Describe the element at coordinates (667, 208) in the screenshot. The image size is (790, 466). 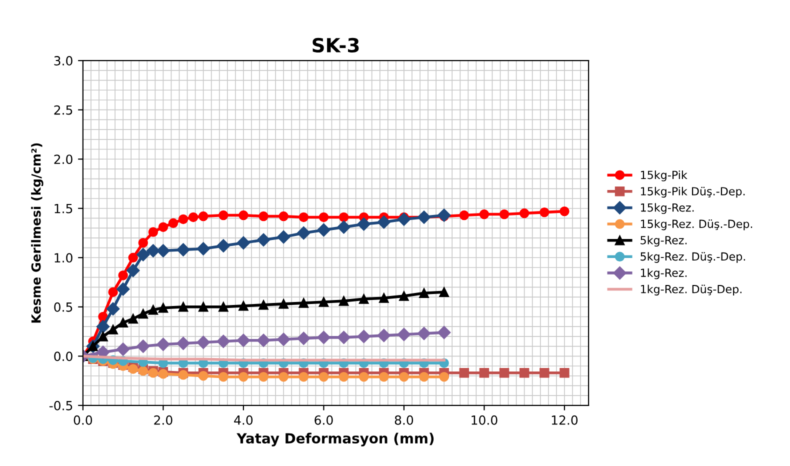
I see `legend-label: 15kg-Rez.` at that location.